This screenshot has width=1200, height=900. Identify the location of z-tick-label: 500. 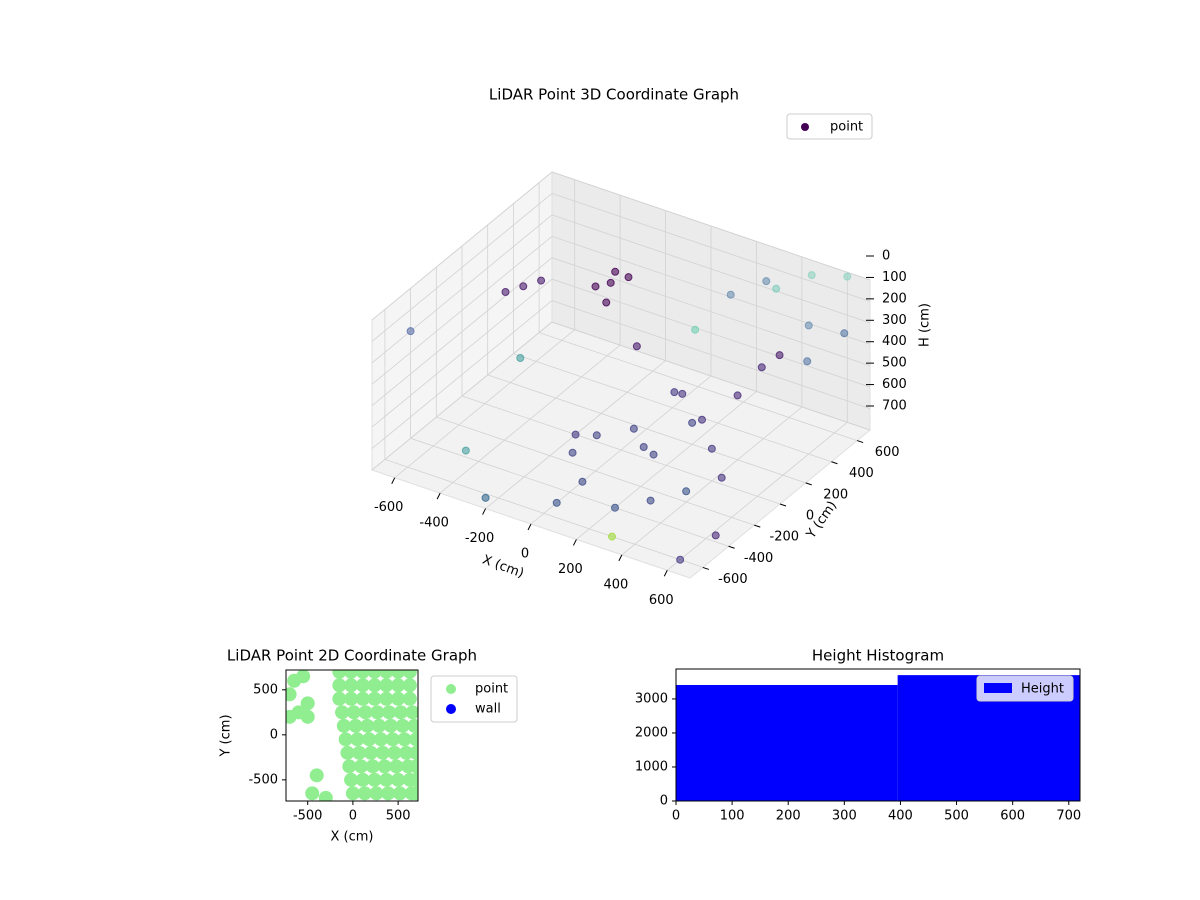
(894, 363).